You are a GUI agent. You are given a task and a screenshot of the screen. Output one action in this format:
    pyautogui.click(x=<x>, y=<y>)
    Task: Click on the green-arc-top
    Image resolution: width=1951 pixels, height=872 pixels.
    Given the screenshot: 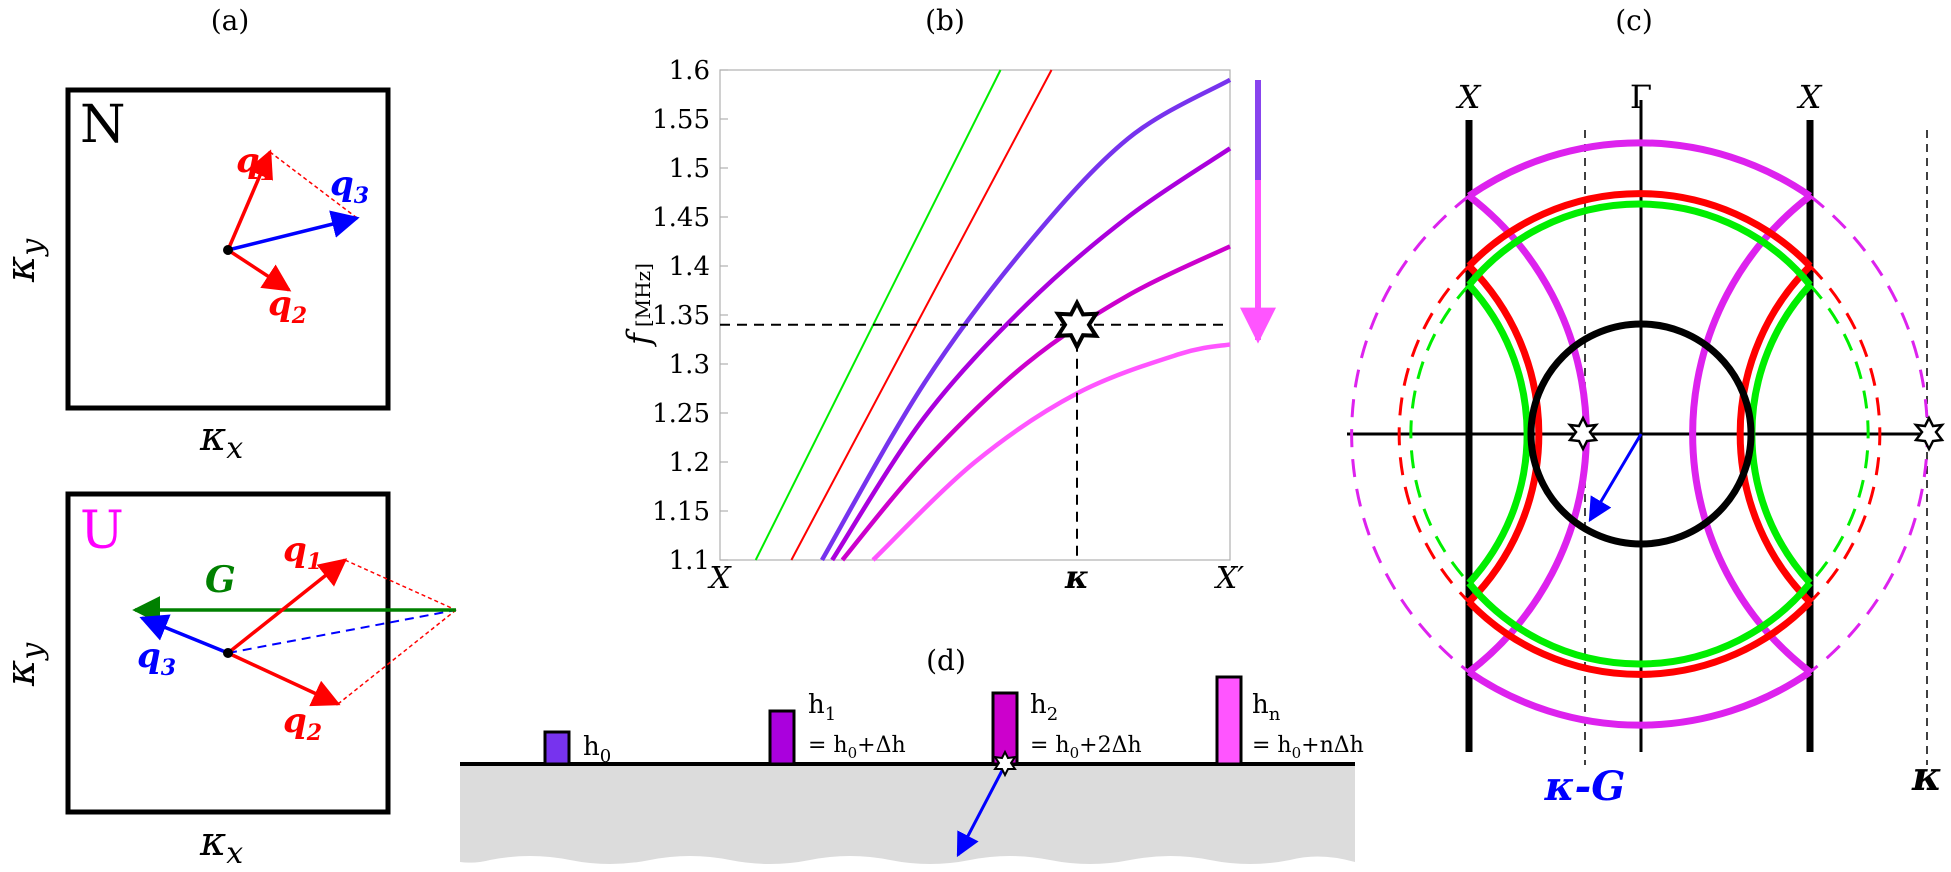 What is the action you would take?
    pyautogui.click(x=1639, y=244)
    